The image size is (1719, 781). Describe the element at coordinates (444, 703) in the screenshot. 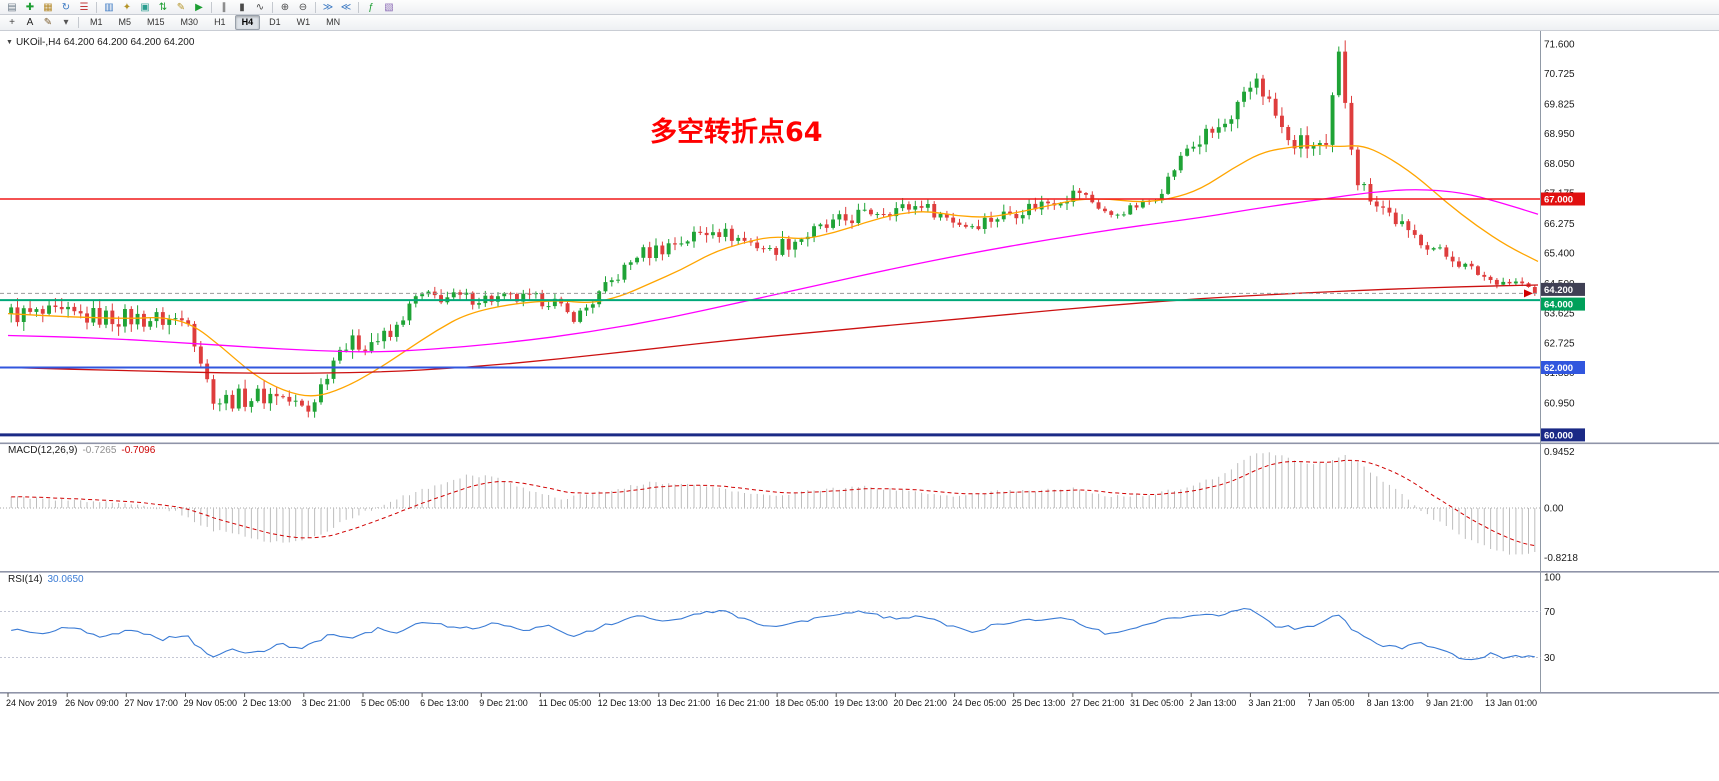

I see `time-axis-label: 6 Dec 13:00` at that location.